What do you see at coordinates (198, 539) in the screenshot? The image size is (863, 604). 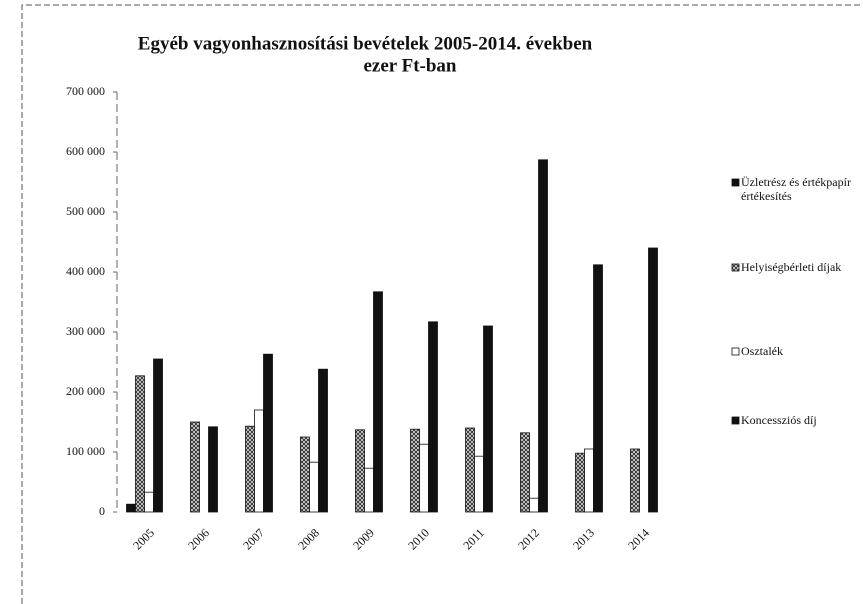 I see `x-tick-label: 2006` at bounding box center [198, 539].